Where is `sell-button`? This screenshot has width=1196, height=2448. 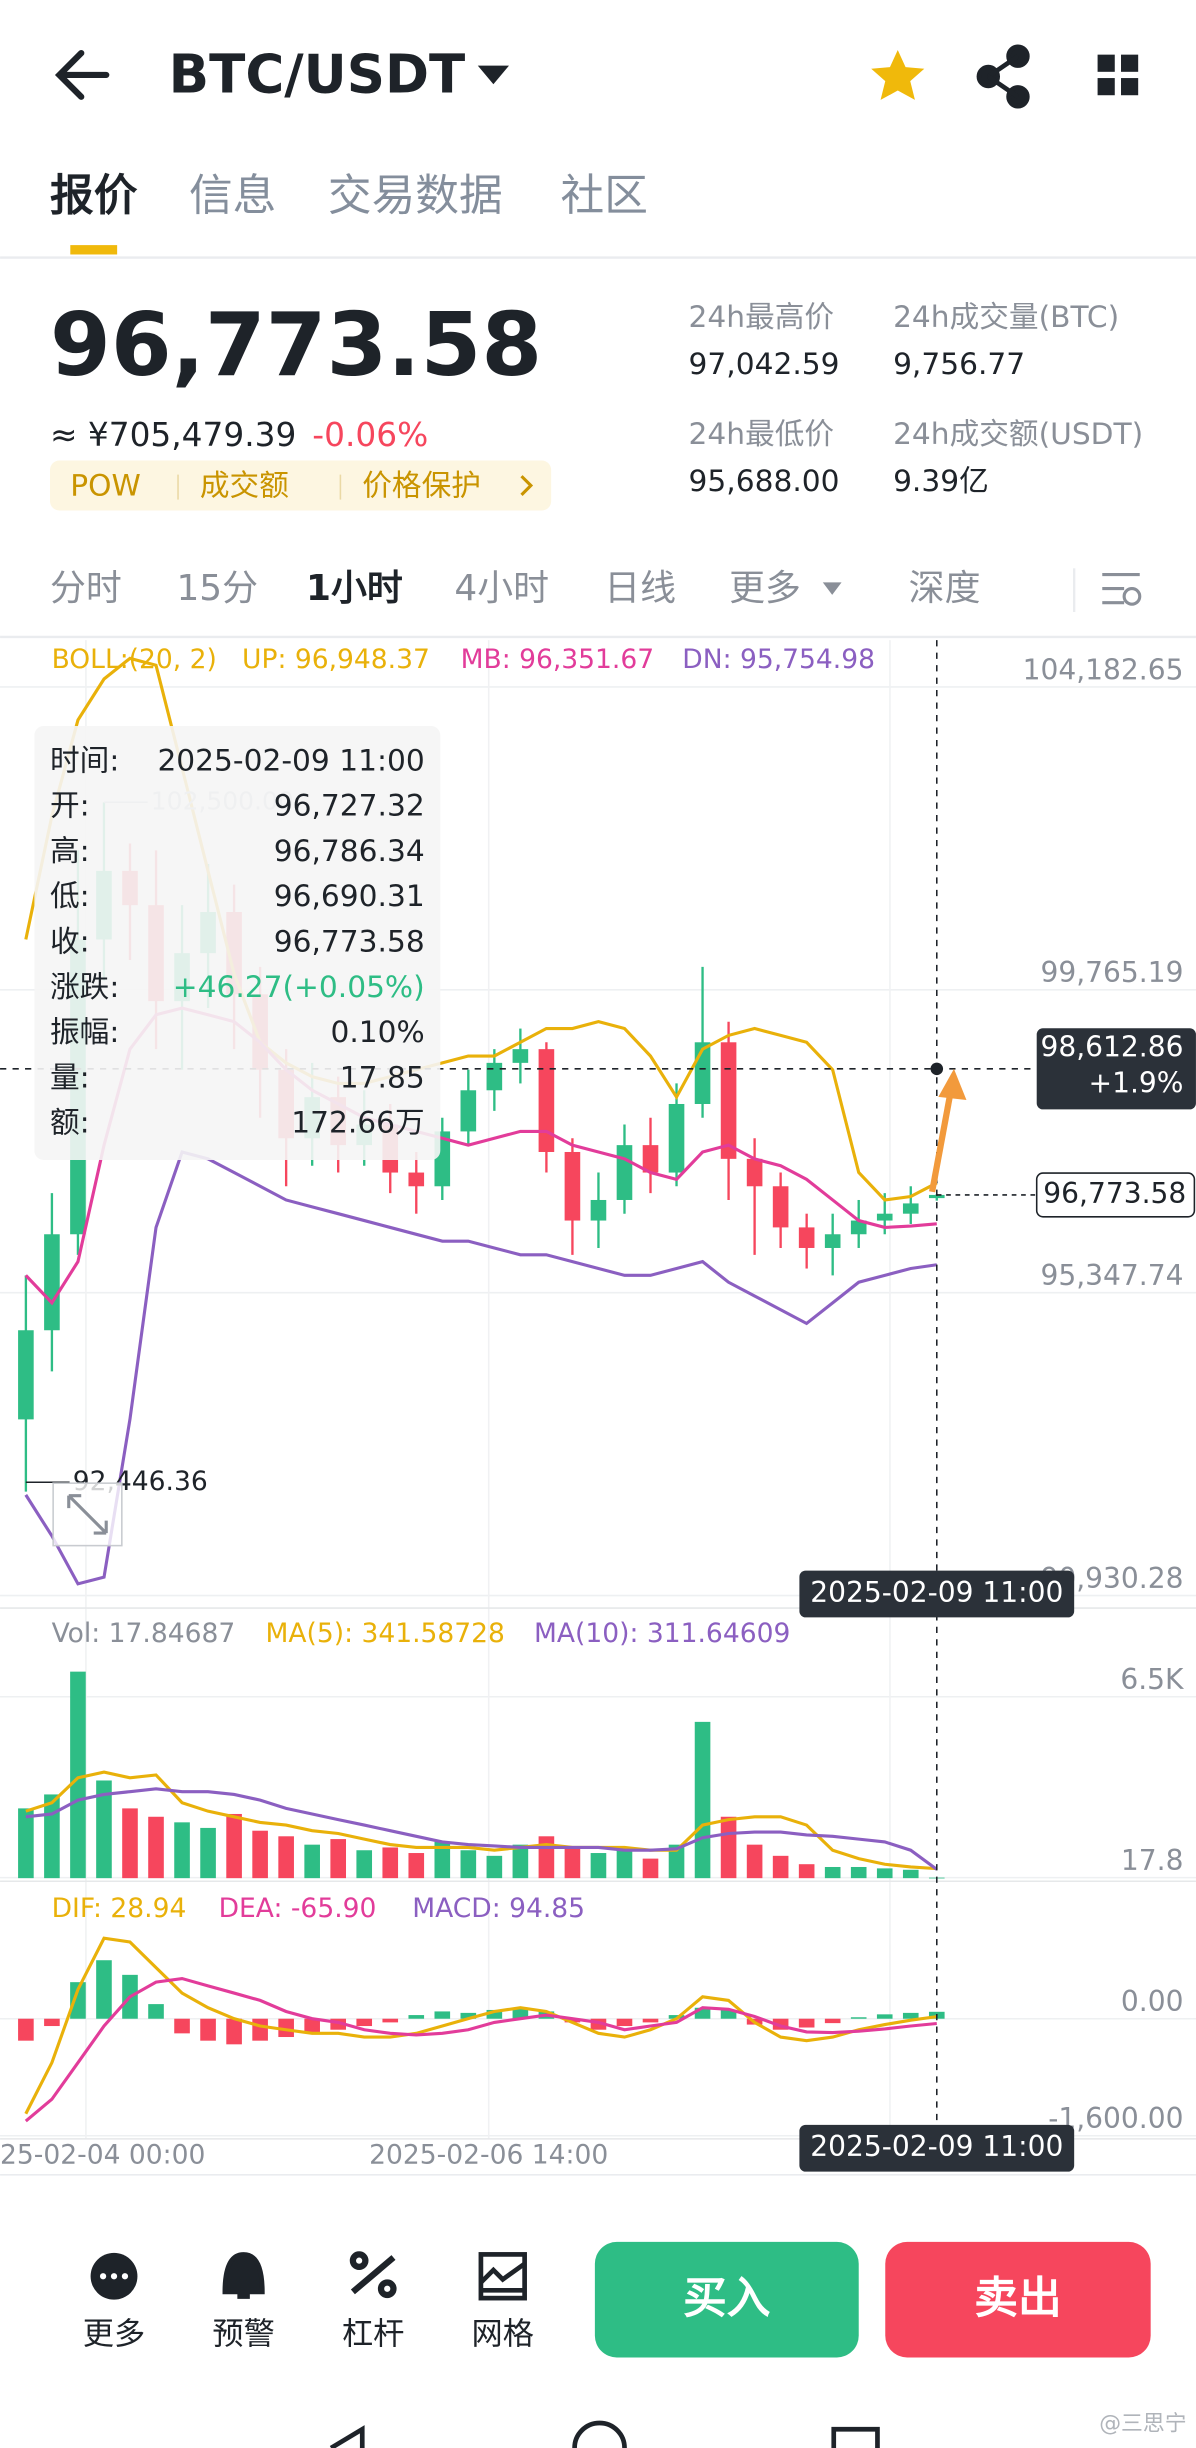
sell-button is located at coordinates (1018, 2299).